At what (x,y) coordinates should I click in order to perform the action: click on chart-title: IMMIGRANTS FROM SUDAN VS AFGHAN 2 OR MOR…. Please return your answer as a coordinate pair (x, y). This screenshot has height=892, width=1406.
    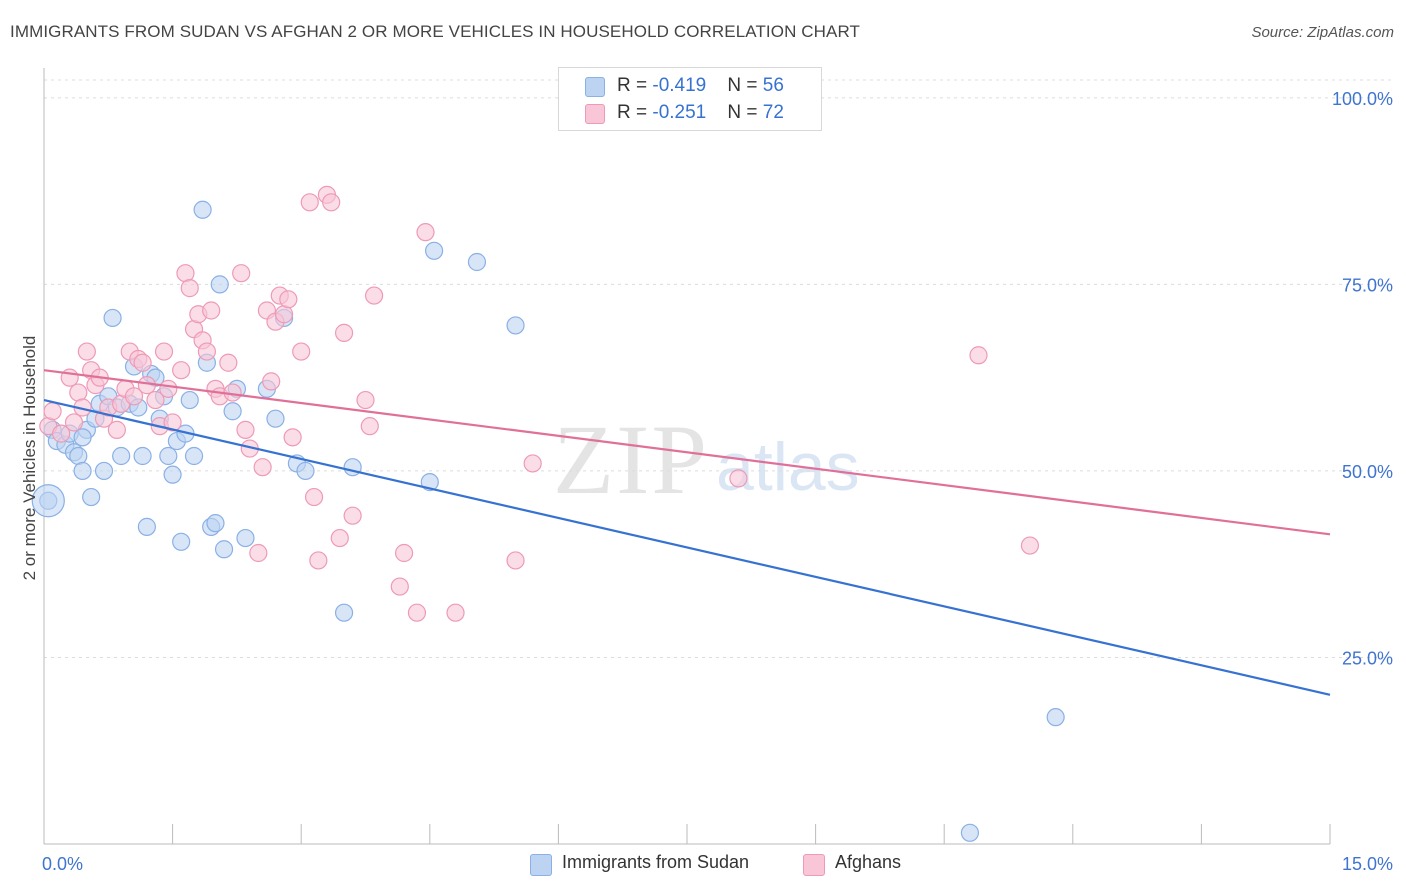
    Looking at the image, I should click on (435, 31).